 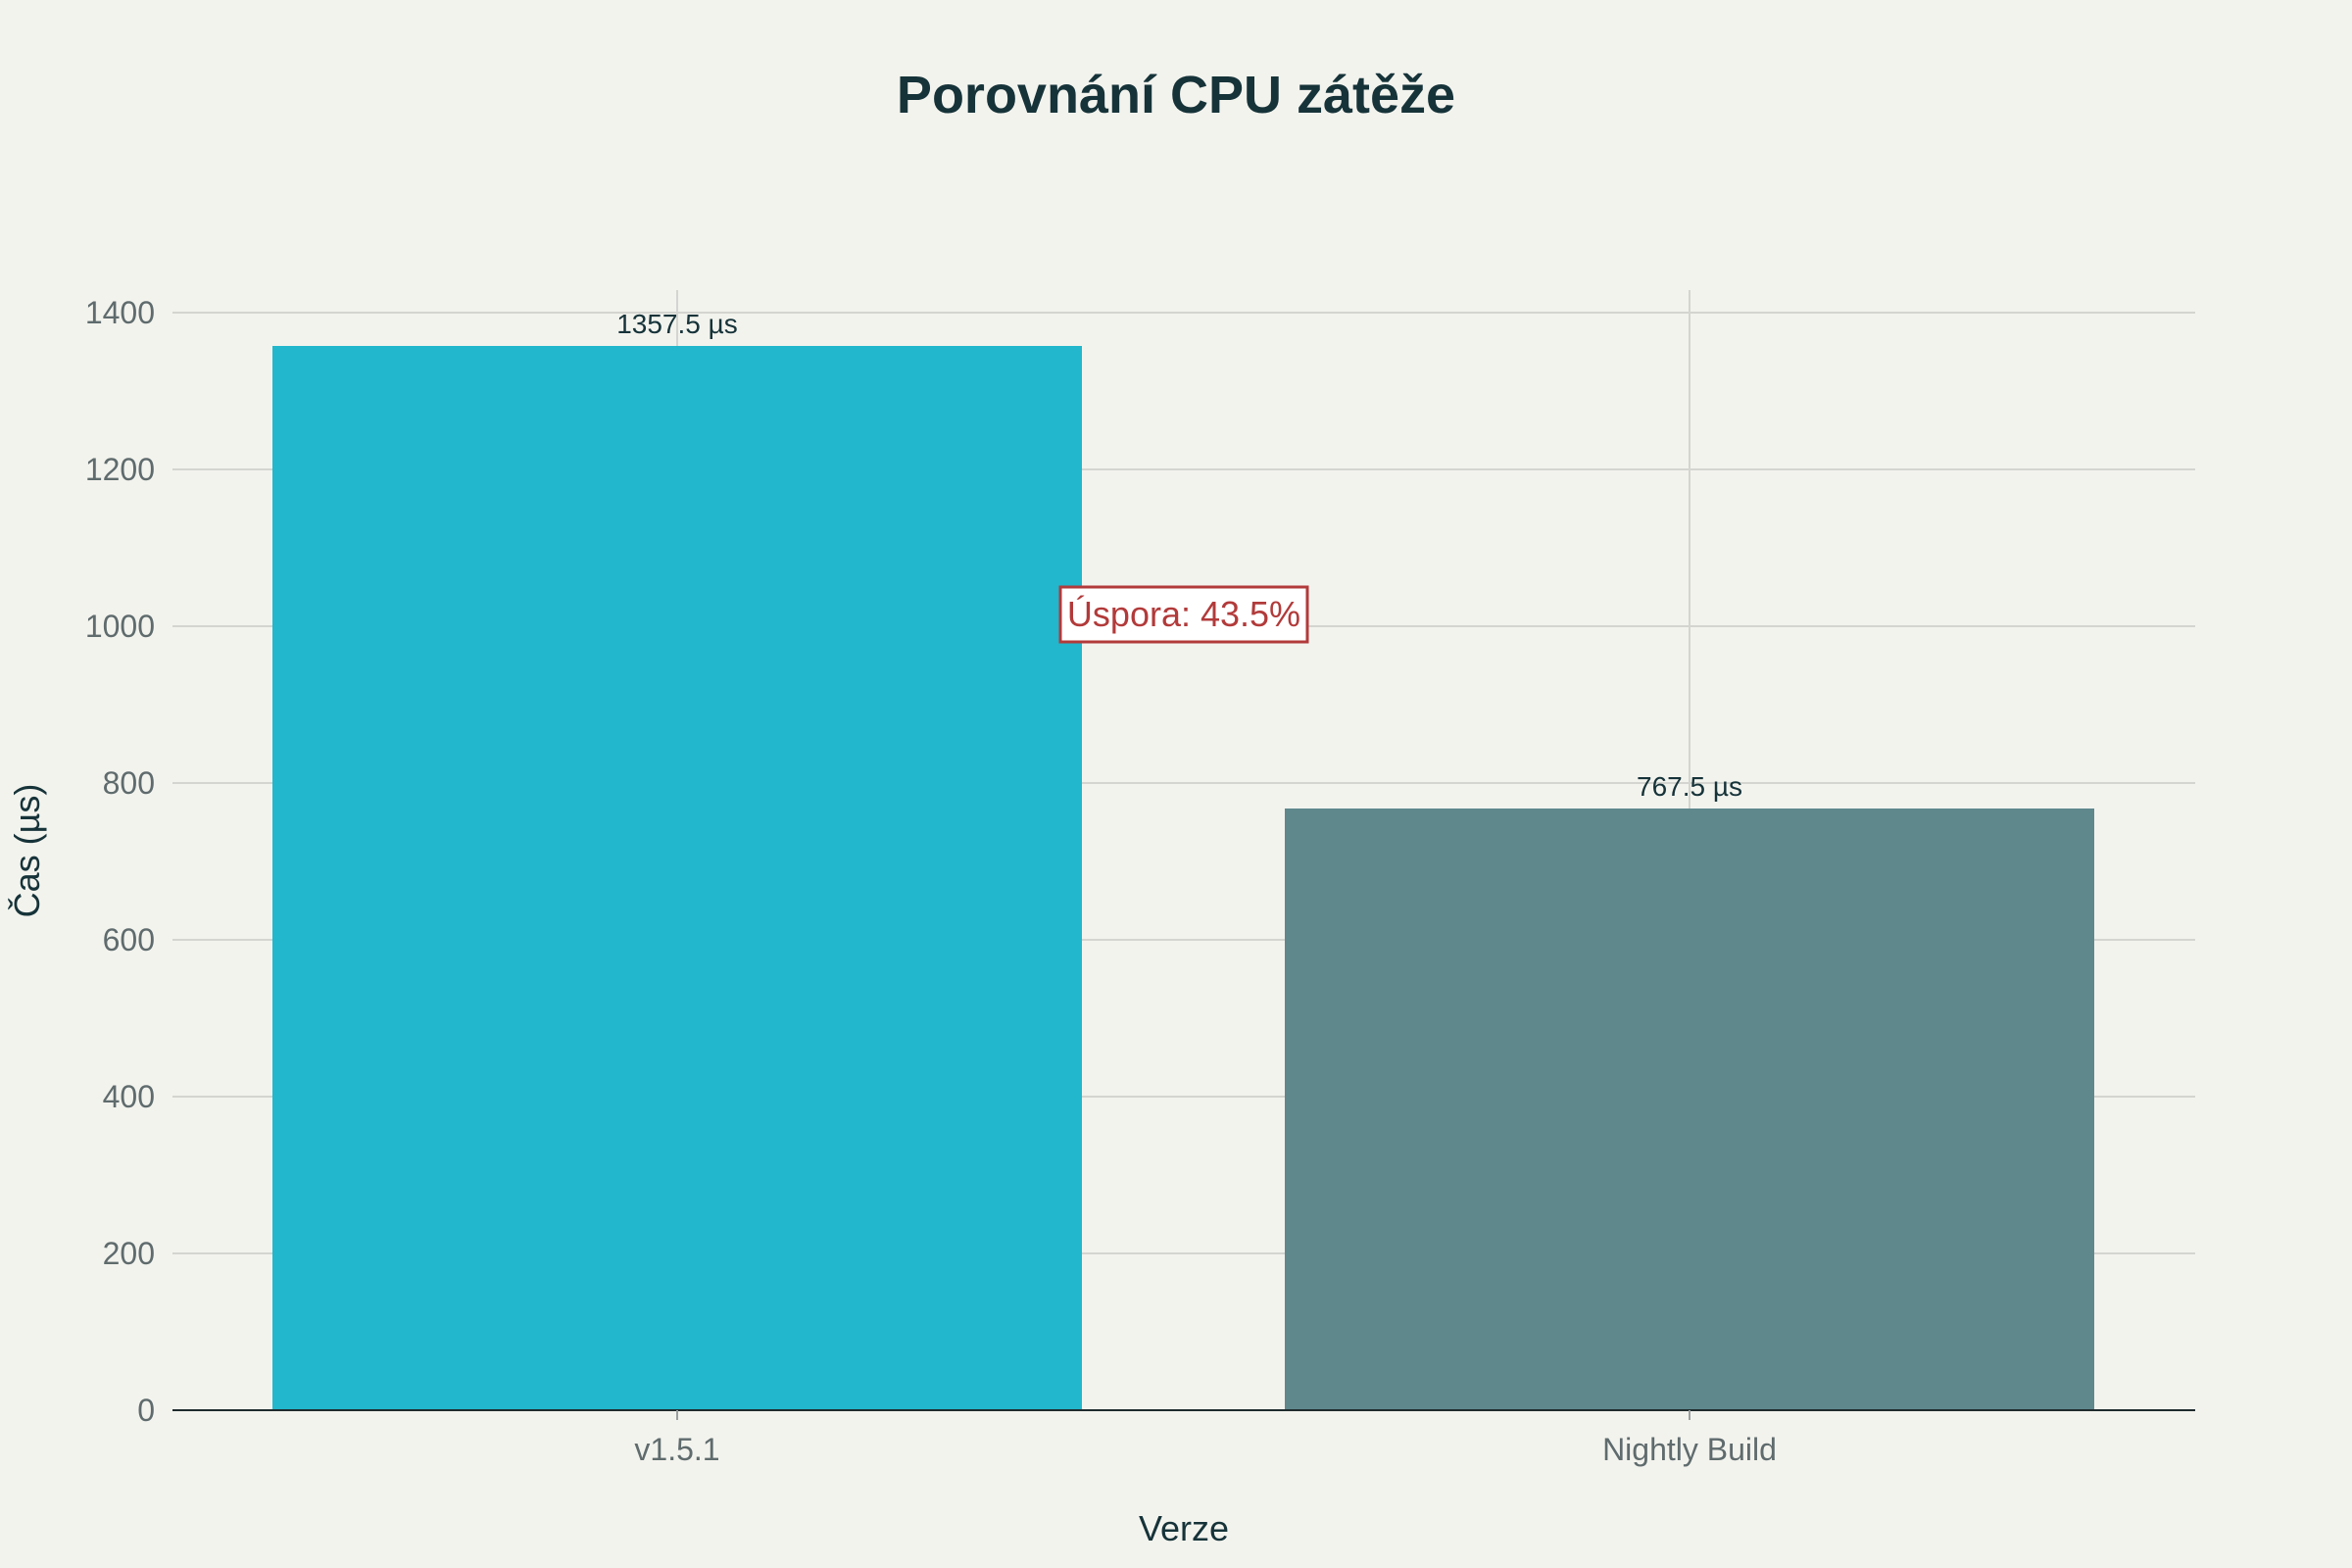 I want to click on x-tick-label: v1.5.1, so click(x=676, y=1449).